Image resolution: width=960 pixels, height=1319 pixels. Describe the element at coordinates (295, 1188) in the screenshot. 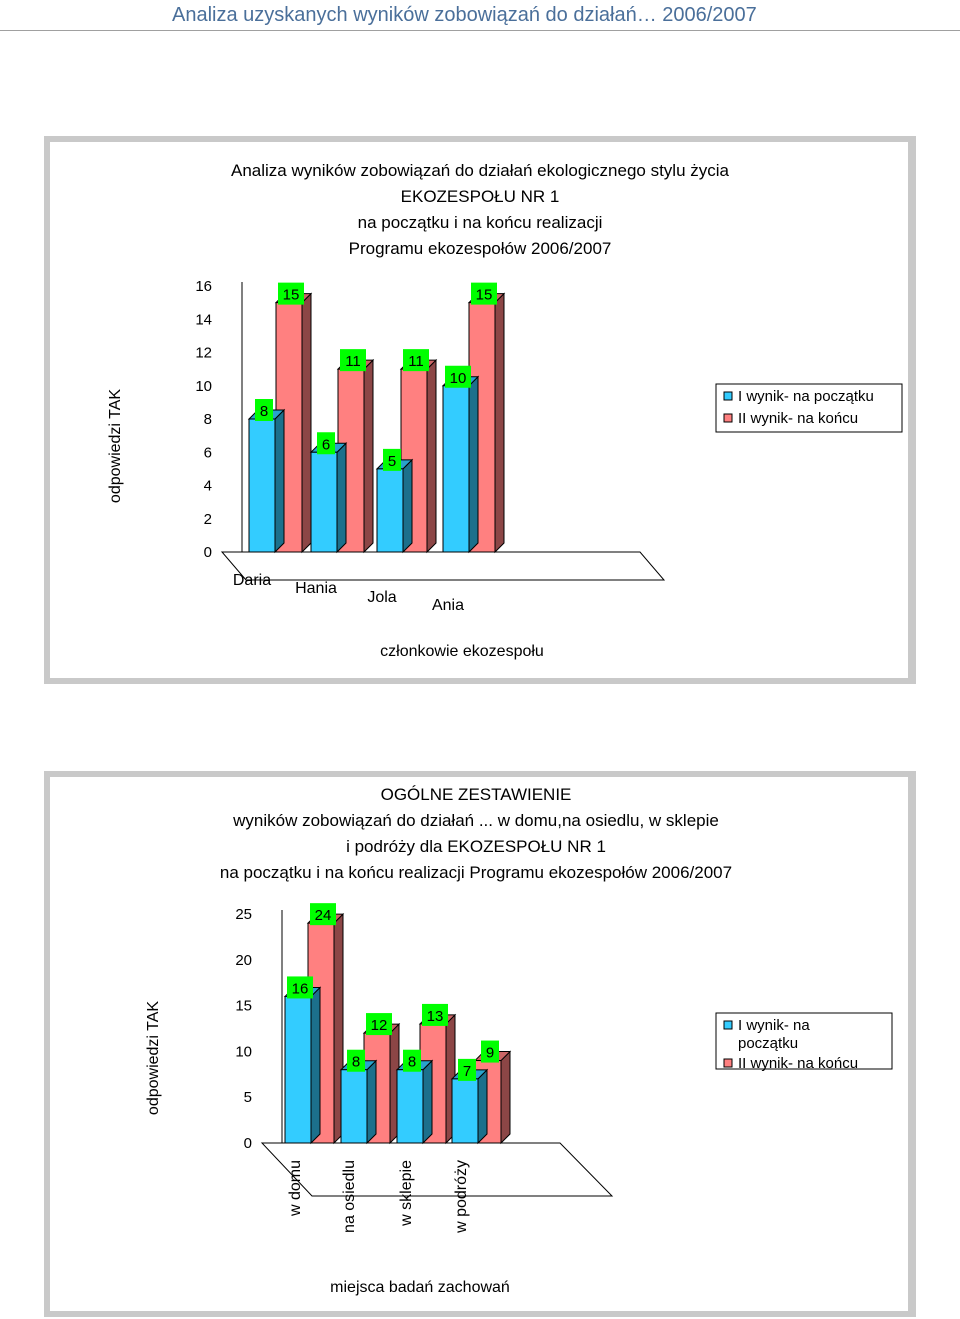

I see `x-tick-label: w domu` at that location.